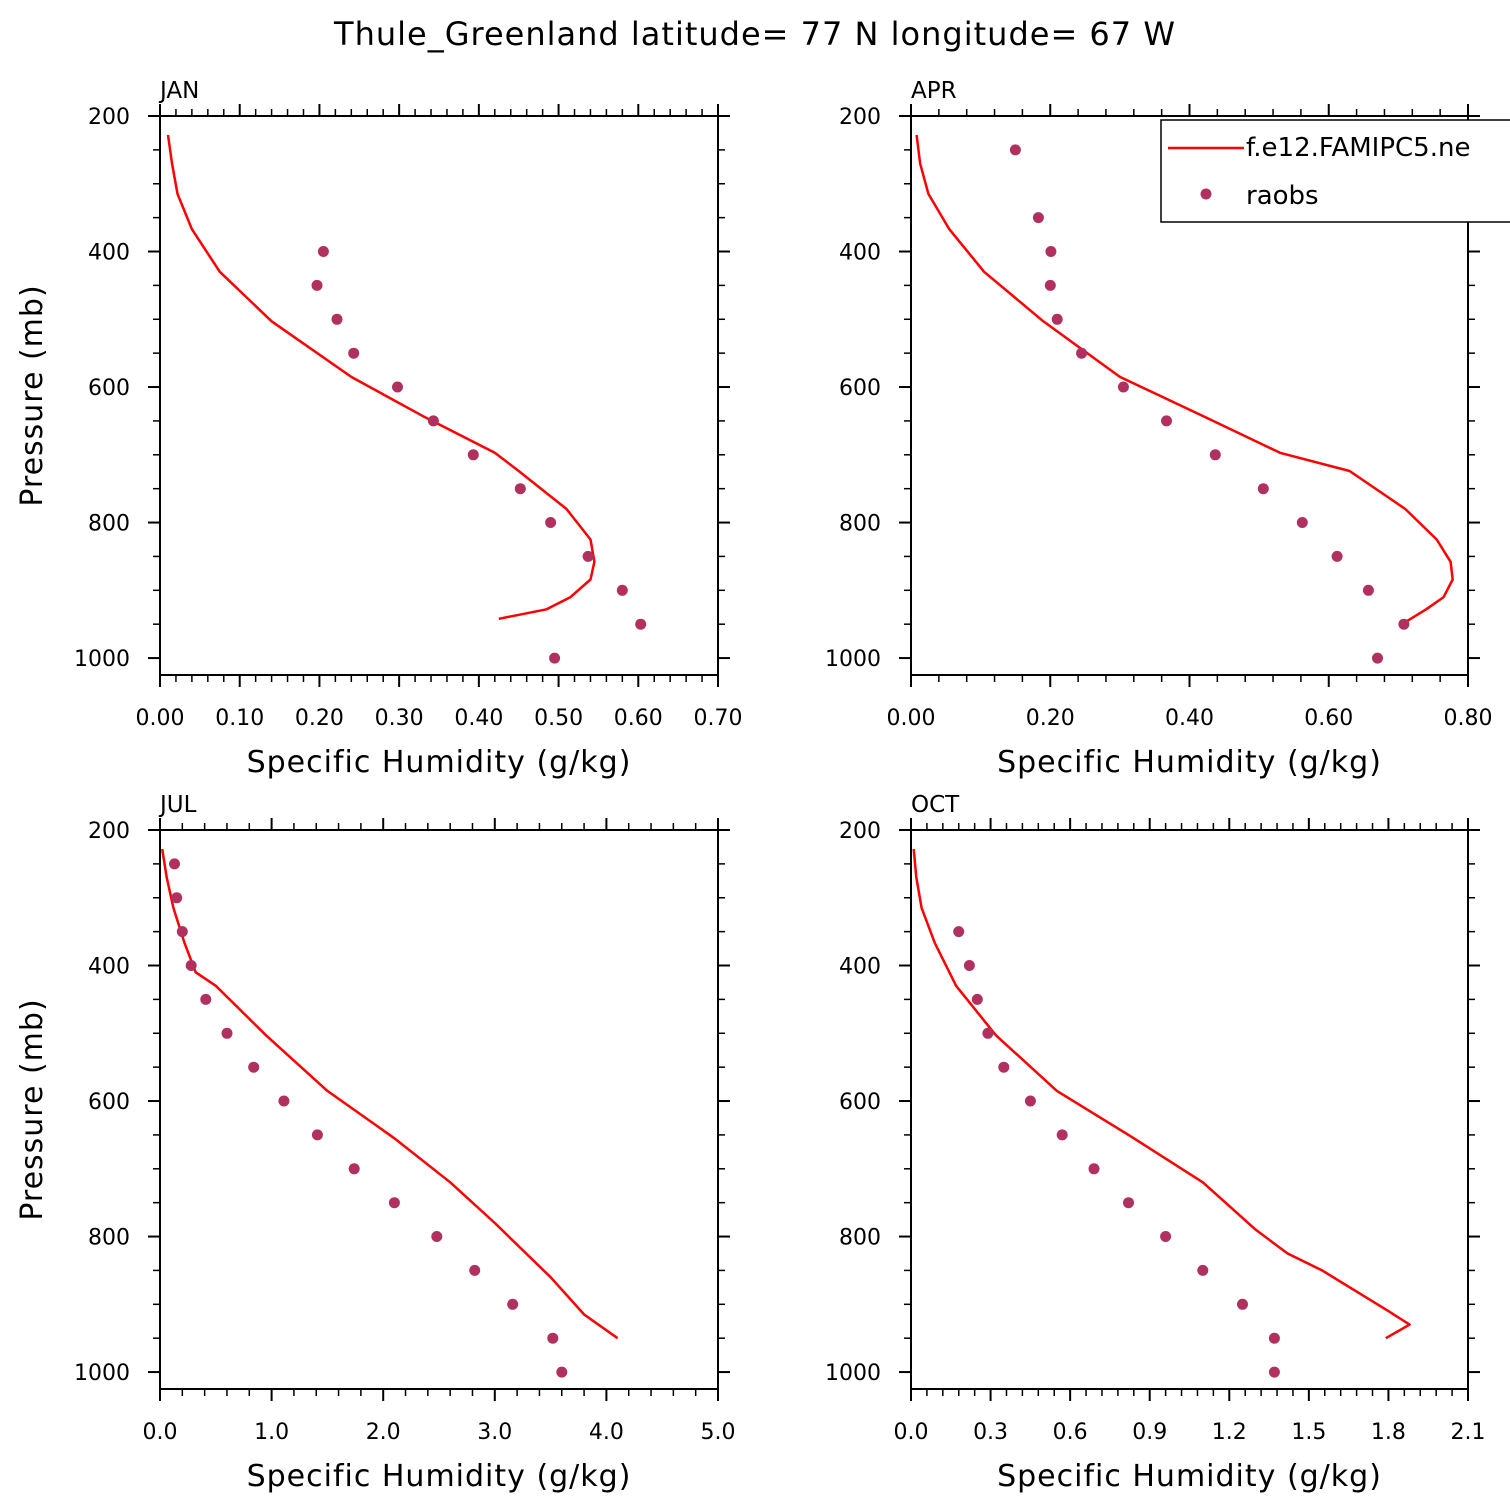 This screenshot has width=1510, height=1510. I want to click on legend-box, so click(1335, 171).